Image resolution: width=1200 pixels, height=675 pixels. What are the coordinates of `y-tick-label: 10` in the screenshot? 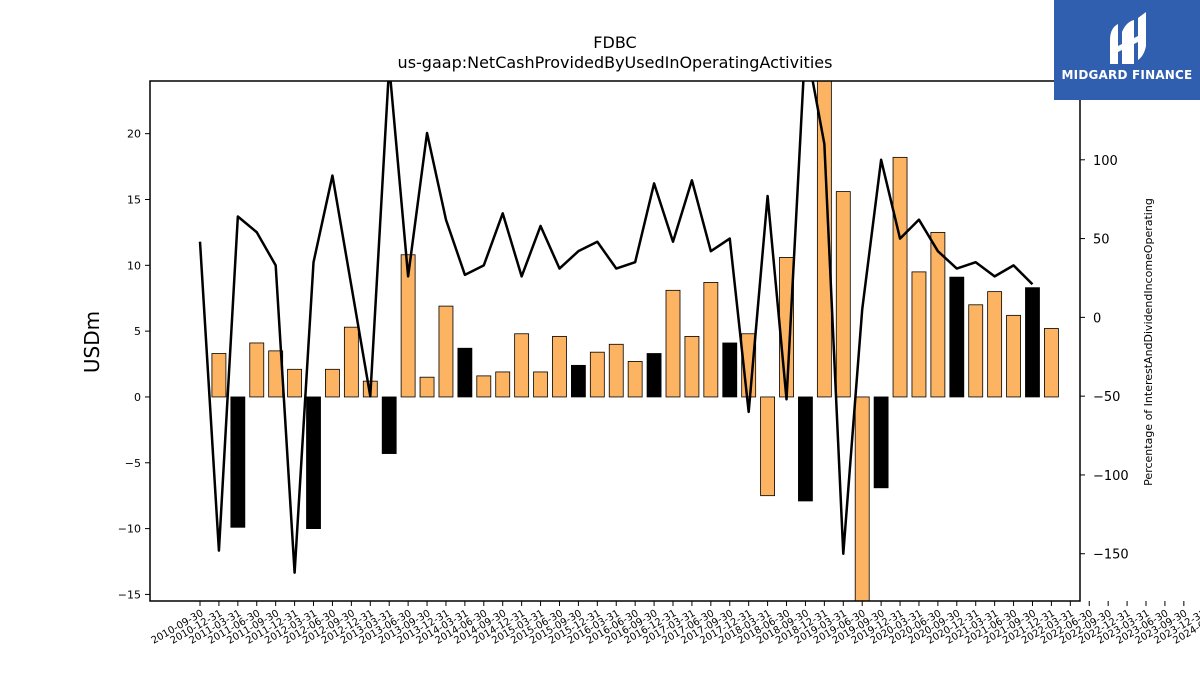 It's located at (134, 265).